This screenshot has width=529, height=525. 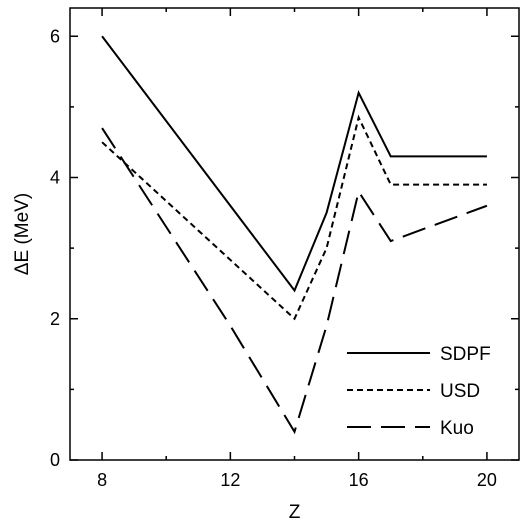 What do you see at coordinates (359, 480) in the screenshot?
I see `x-tick-label: 16` at bounding box center [359, 480].